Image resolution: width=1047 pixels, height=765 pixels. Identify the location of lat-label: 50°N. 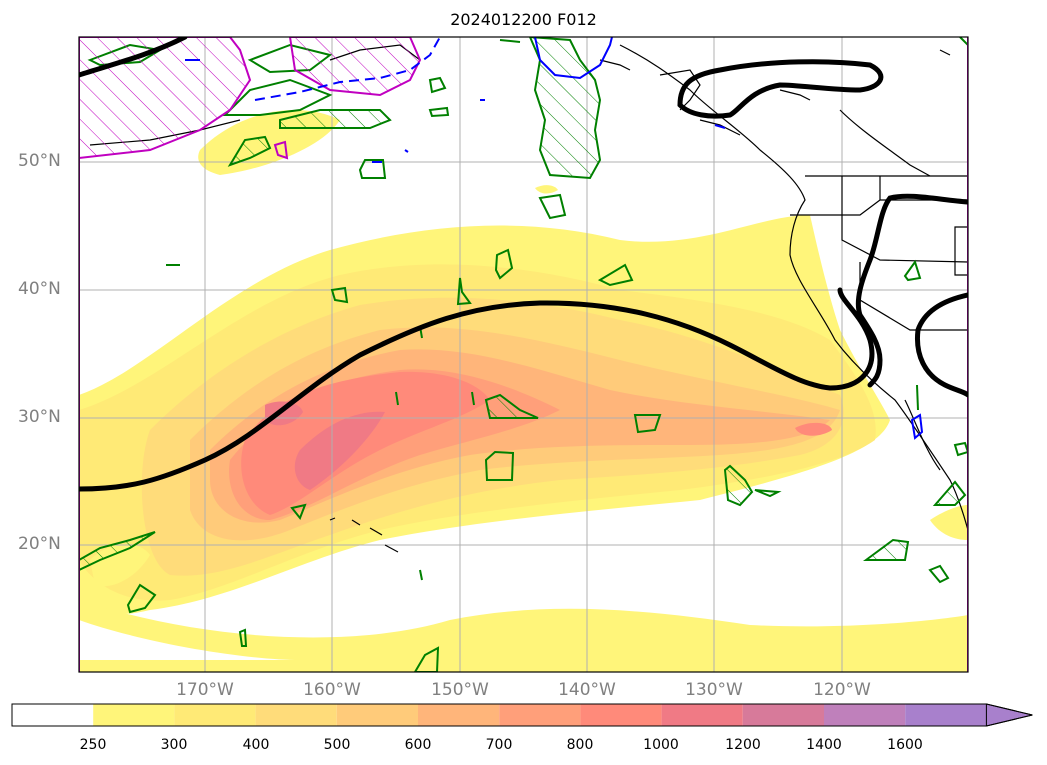
(39, 161).